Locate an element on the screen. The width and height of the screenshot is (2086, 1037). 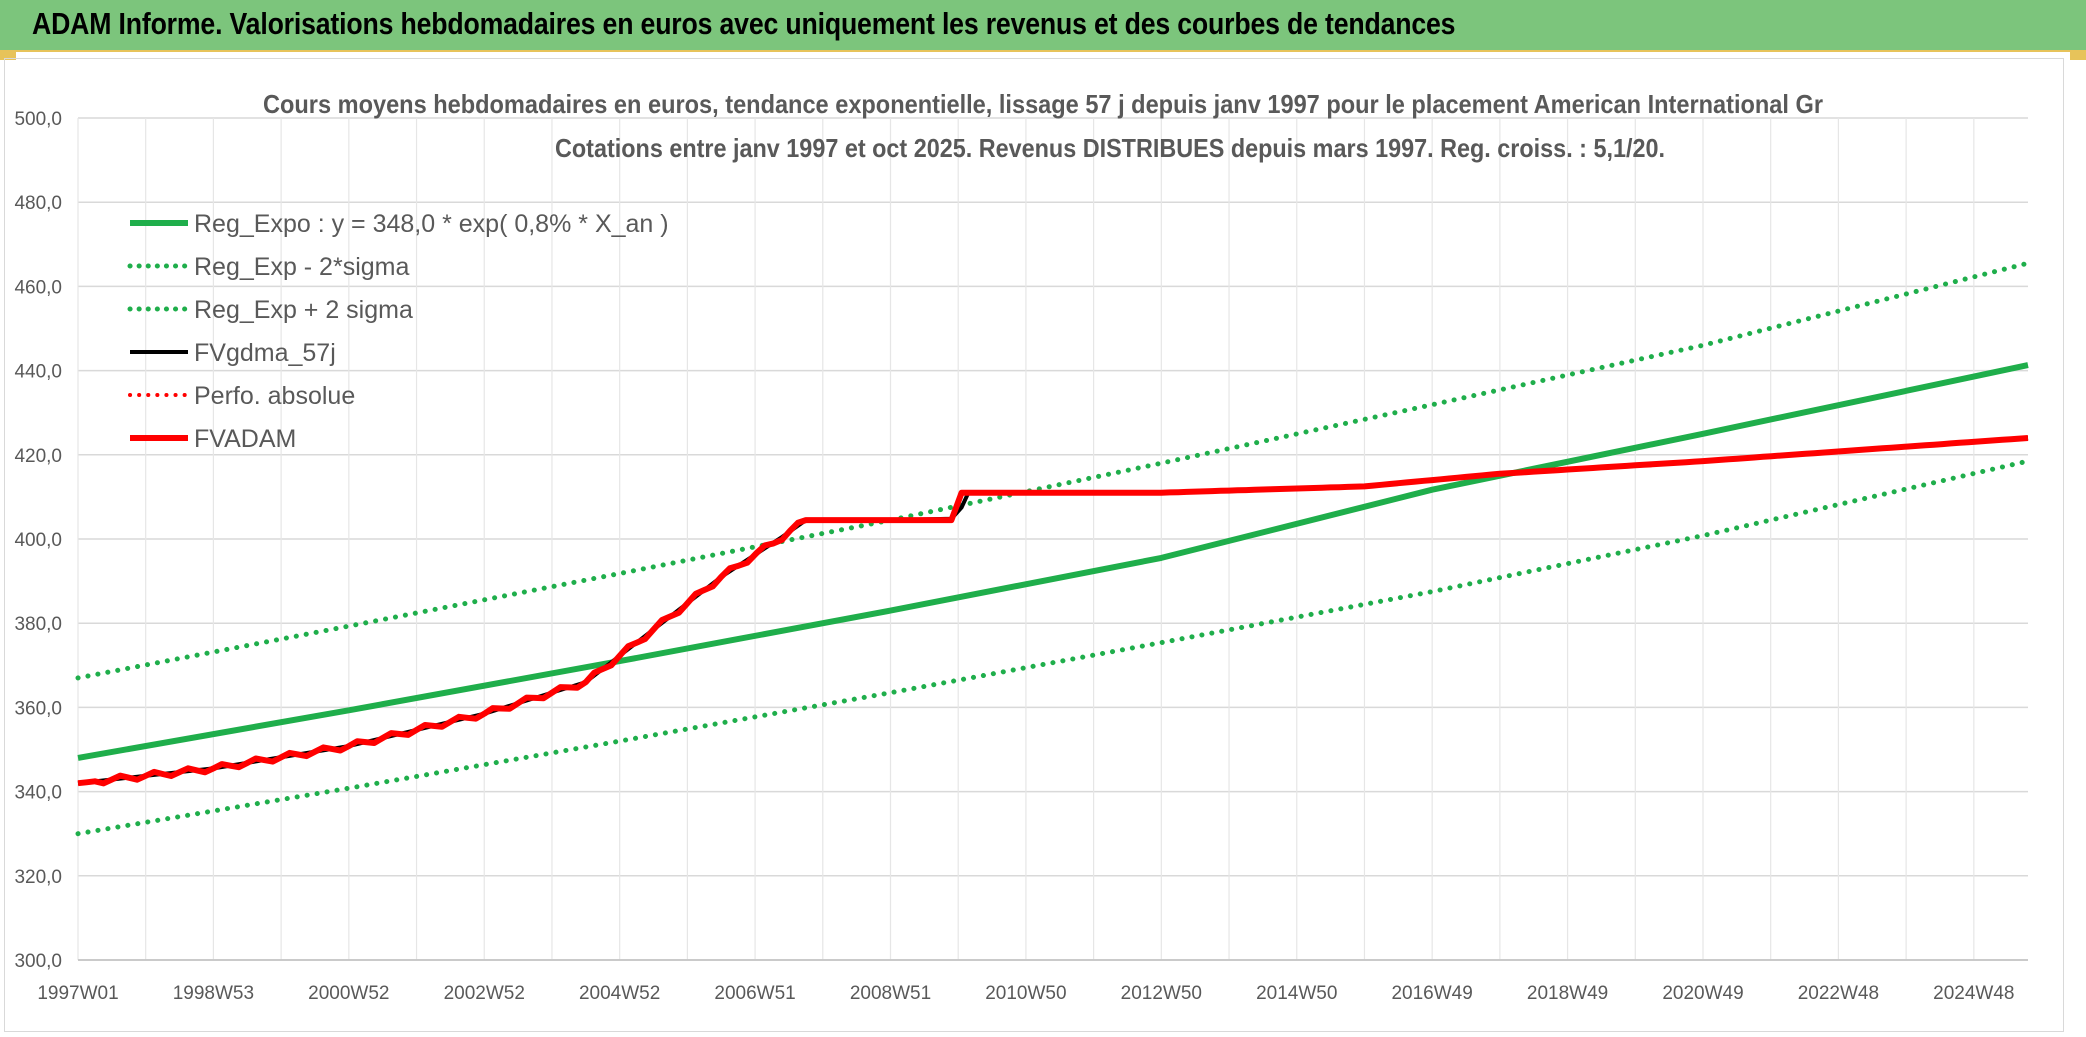
x-tick-label: 2024W48 is located at coordinates (1973, 993).